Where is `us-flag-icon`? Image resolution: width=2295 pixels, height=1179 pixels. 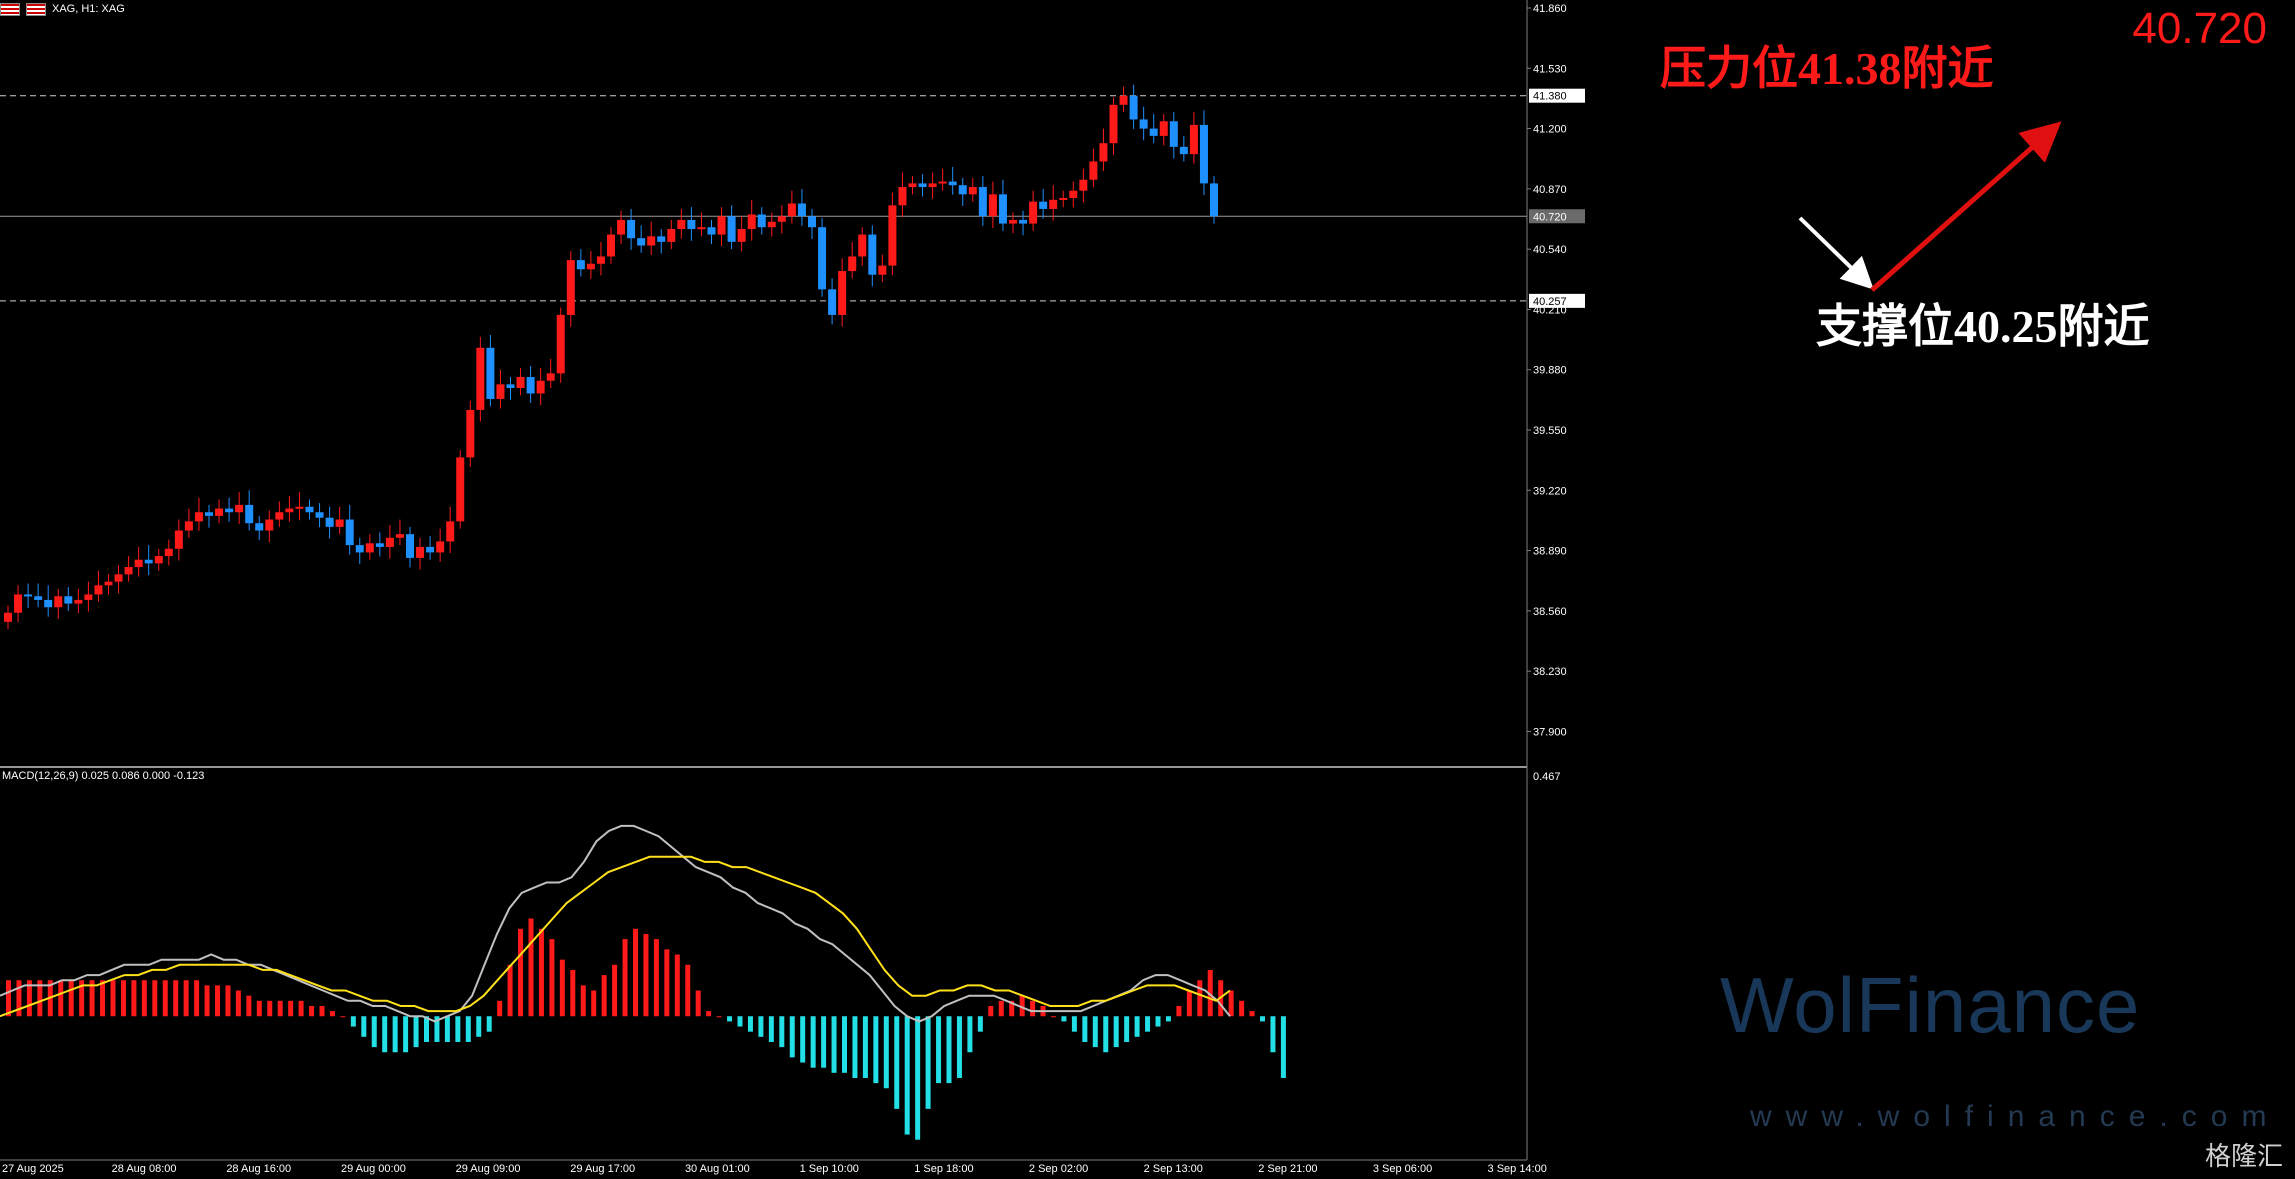
us-flag-icon is located at coordinates (10, 9).